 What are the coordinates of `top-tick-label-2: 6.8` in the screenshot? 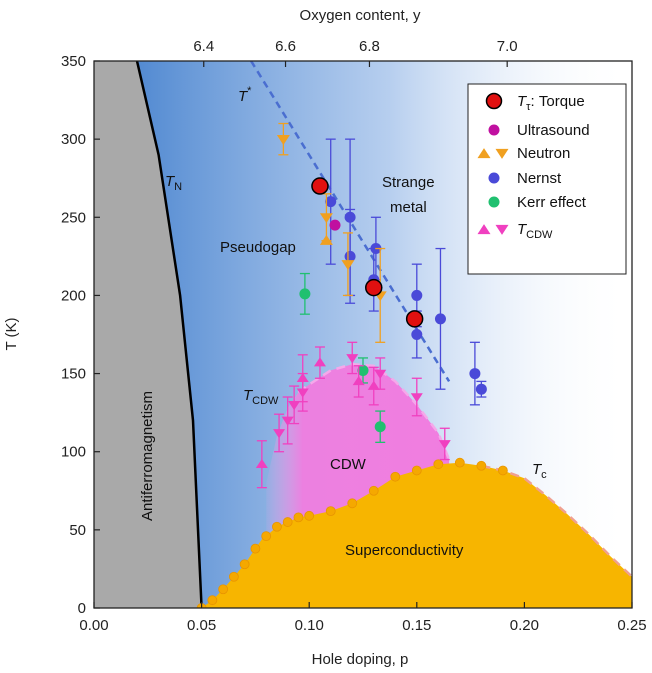 It's located at (369, 46).